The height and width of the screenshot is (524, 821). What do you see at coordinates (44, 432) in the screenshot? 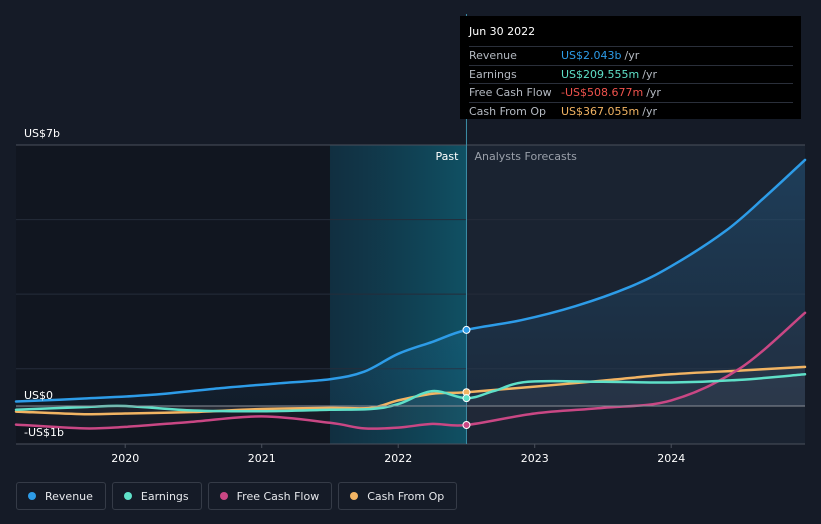
I see `y-axis-label-bottom: -US$1b` at bounding box center [44, 432].